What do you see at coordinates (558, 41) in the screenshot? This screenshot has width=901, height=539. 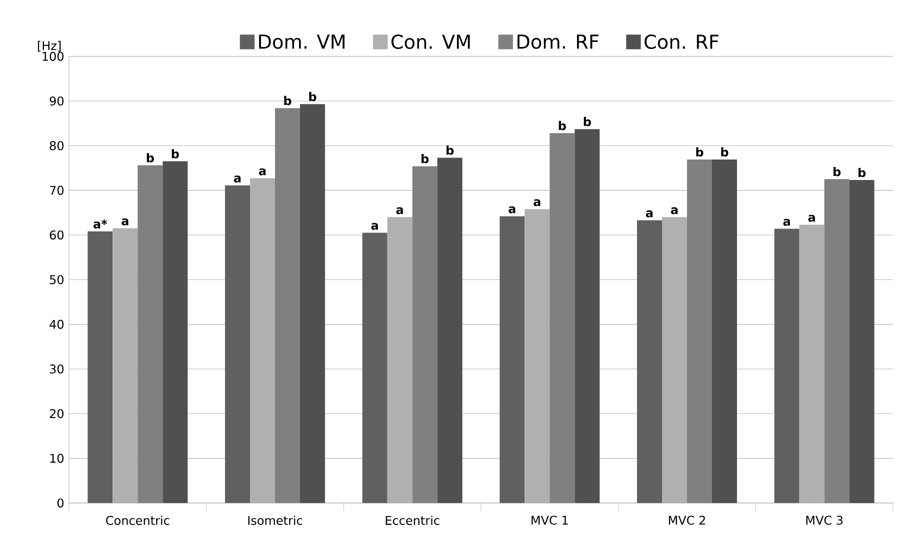 I see `legend-label: Dom. RF` at bounding box center [558, 41].